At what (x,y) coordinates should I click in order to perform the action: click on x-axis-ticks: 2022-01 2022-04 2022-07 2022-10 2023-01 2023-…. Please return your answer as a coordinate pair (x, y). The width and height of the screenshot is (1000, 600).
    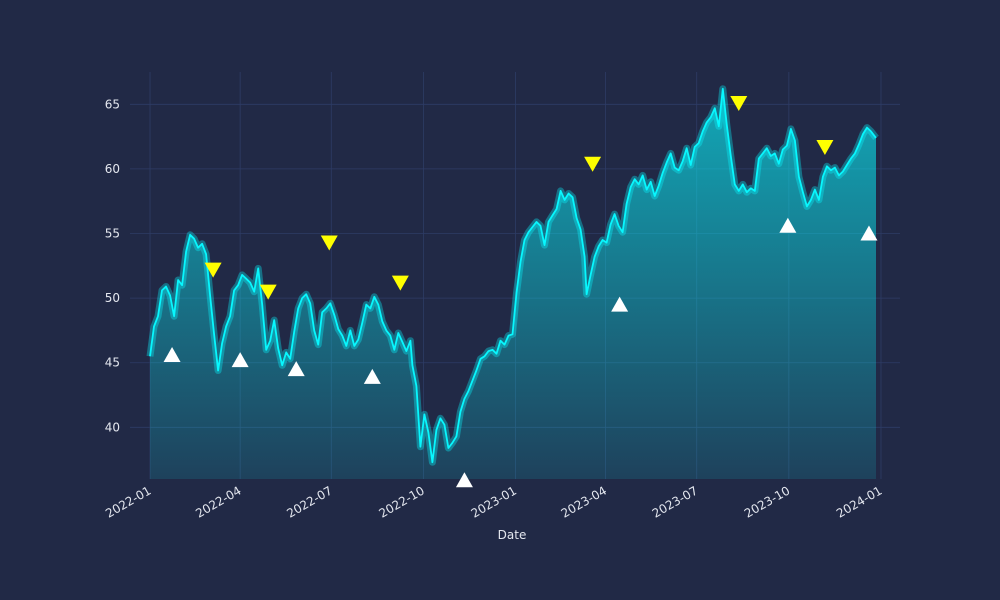
    Looking at the image, I should click on (493, 501).